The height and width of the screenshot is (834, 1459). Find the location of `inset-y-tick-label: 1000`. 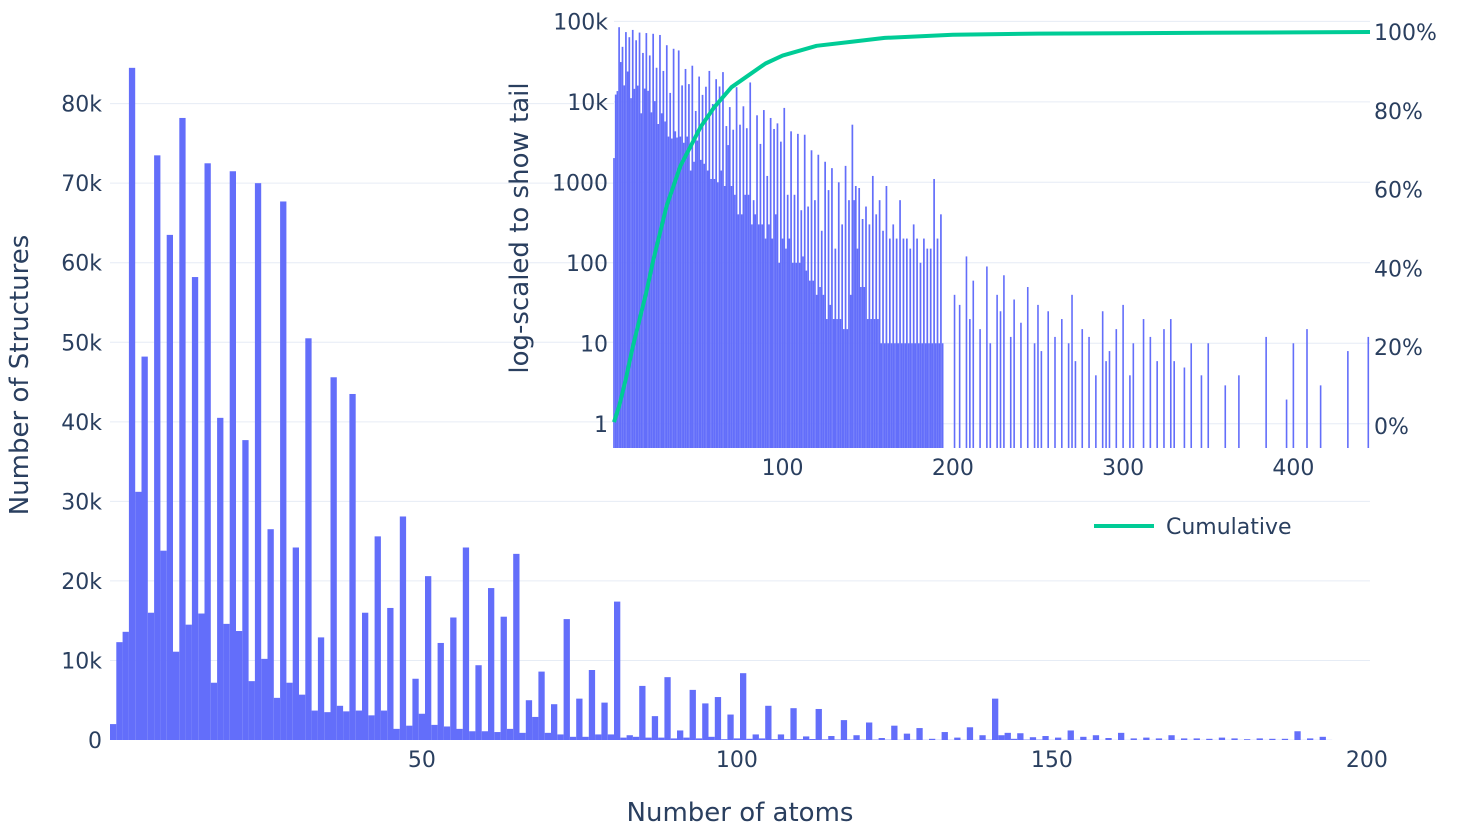

inset-y-tick-label: 1000 is located at coordinates (580, 183).